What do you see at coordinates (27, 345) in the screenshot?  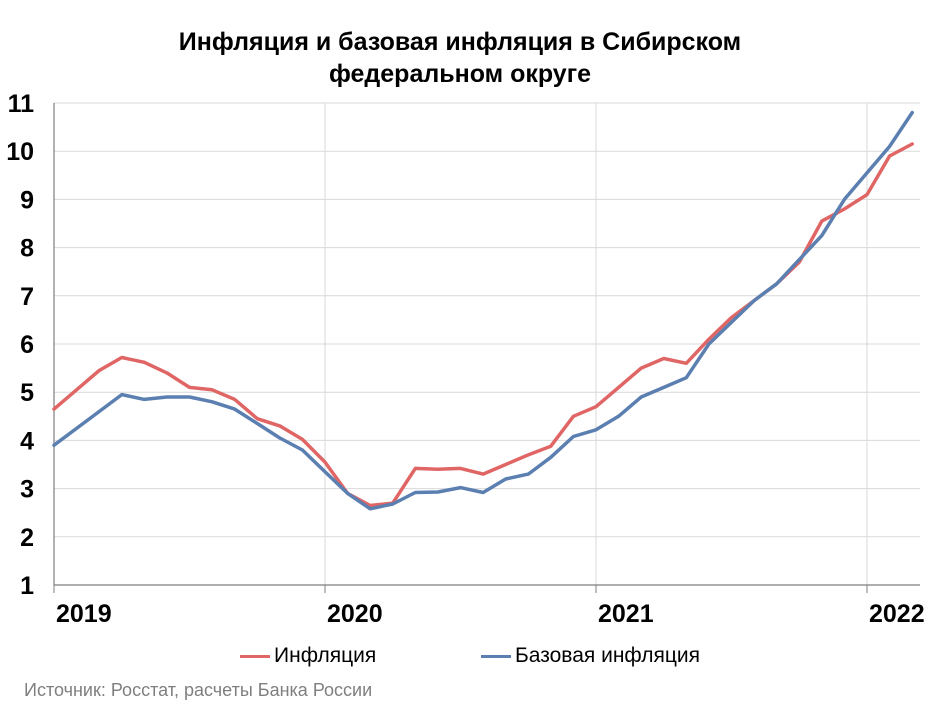 I see `y-tick-label: 6` at bounding box center [27, 345].